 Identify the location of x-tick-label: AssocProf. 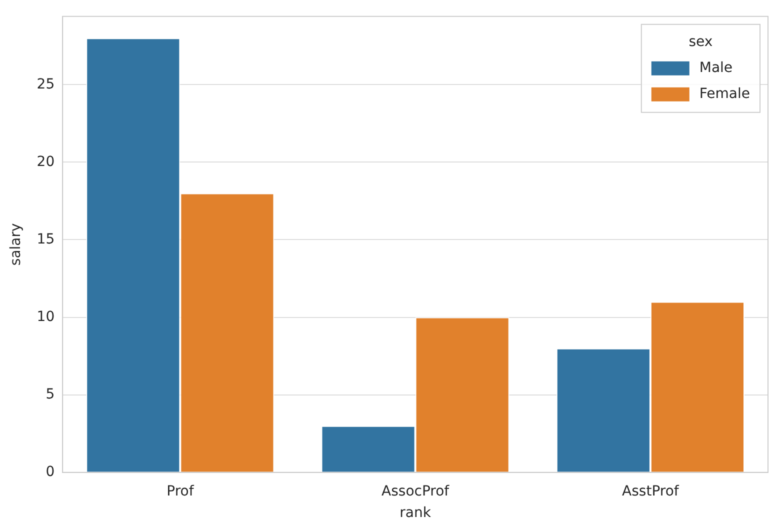
(416, 491).